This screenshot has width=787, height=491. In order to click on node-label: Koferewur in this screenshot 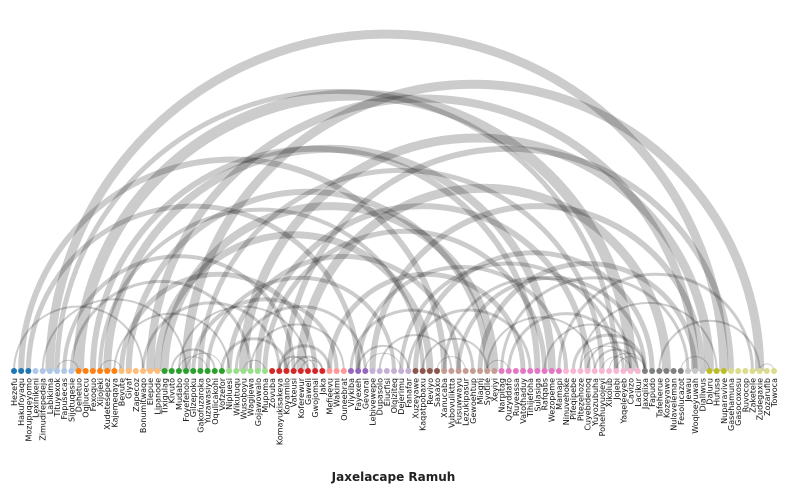, I will do `click(301, 397)`.